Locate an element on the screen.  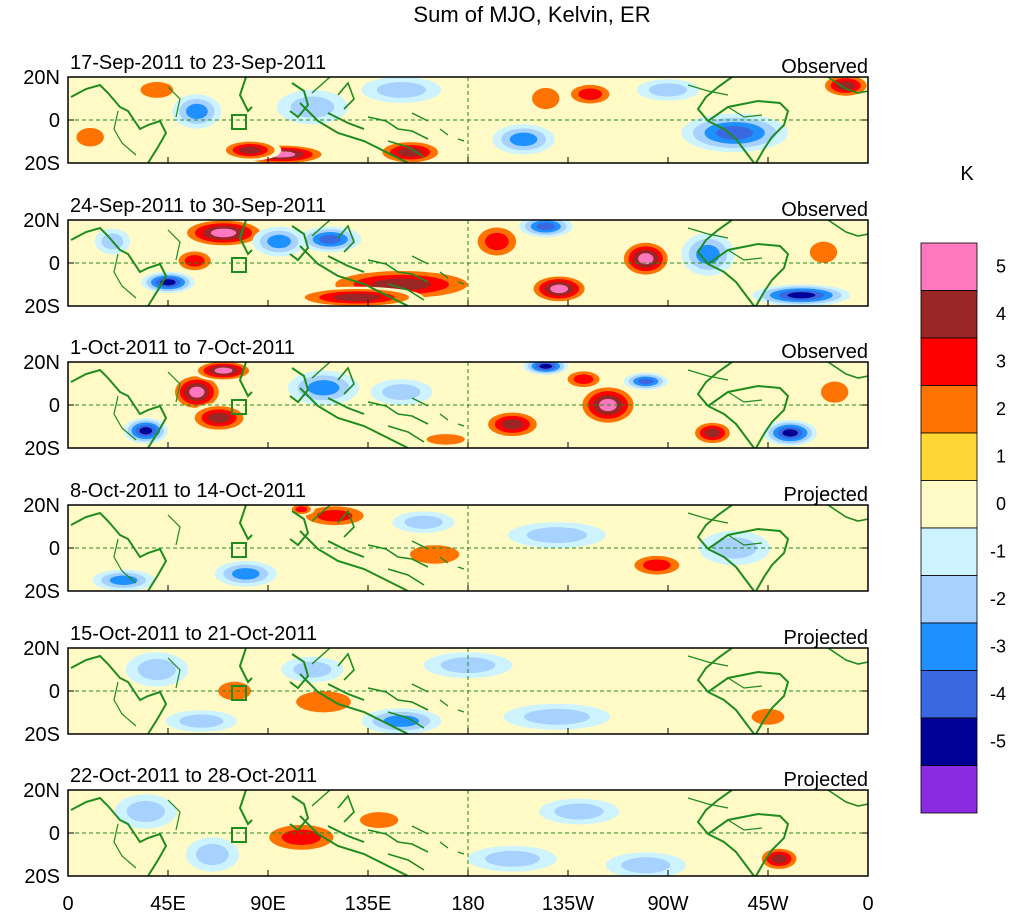
colorbar-tick-label: -1 is located at coordinates (998, 552).